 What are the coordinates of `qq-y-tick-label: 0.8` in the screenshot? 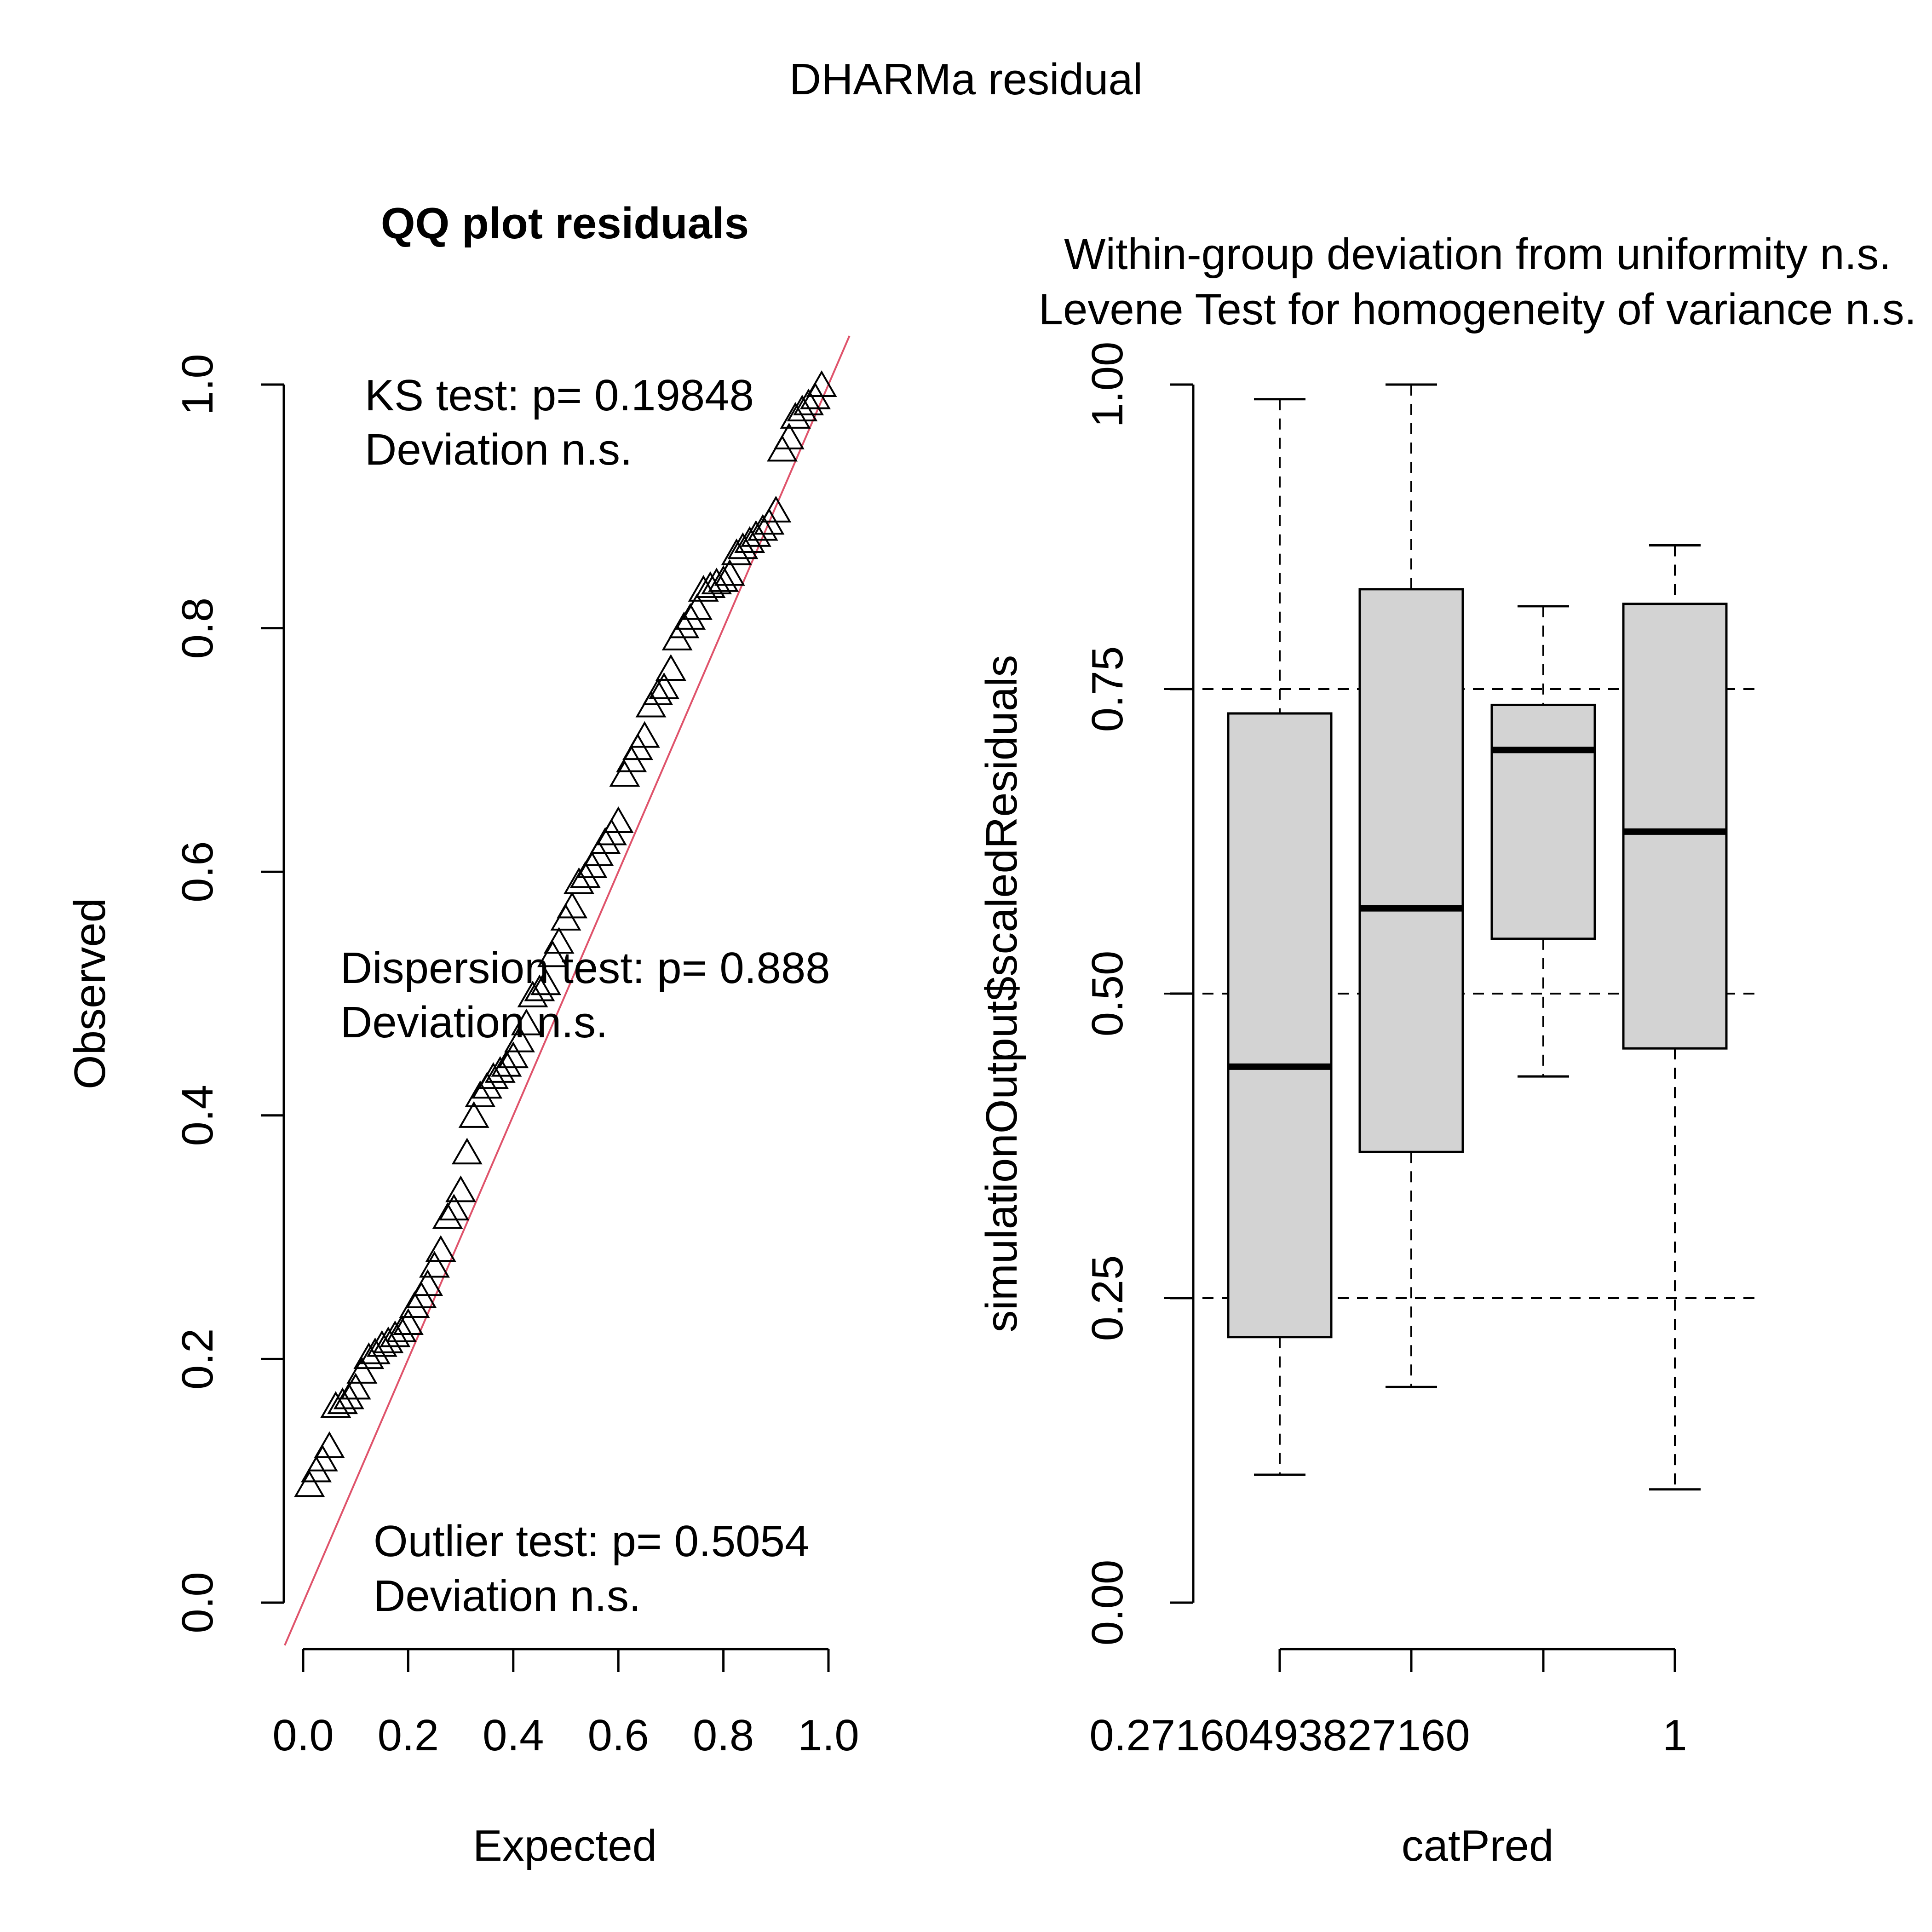 It's located at (197, 628).